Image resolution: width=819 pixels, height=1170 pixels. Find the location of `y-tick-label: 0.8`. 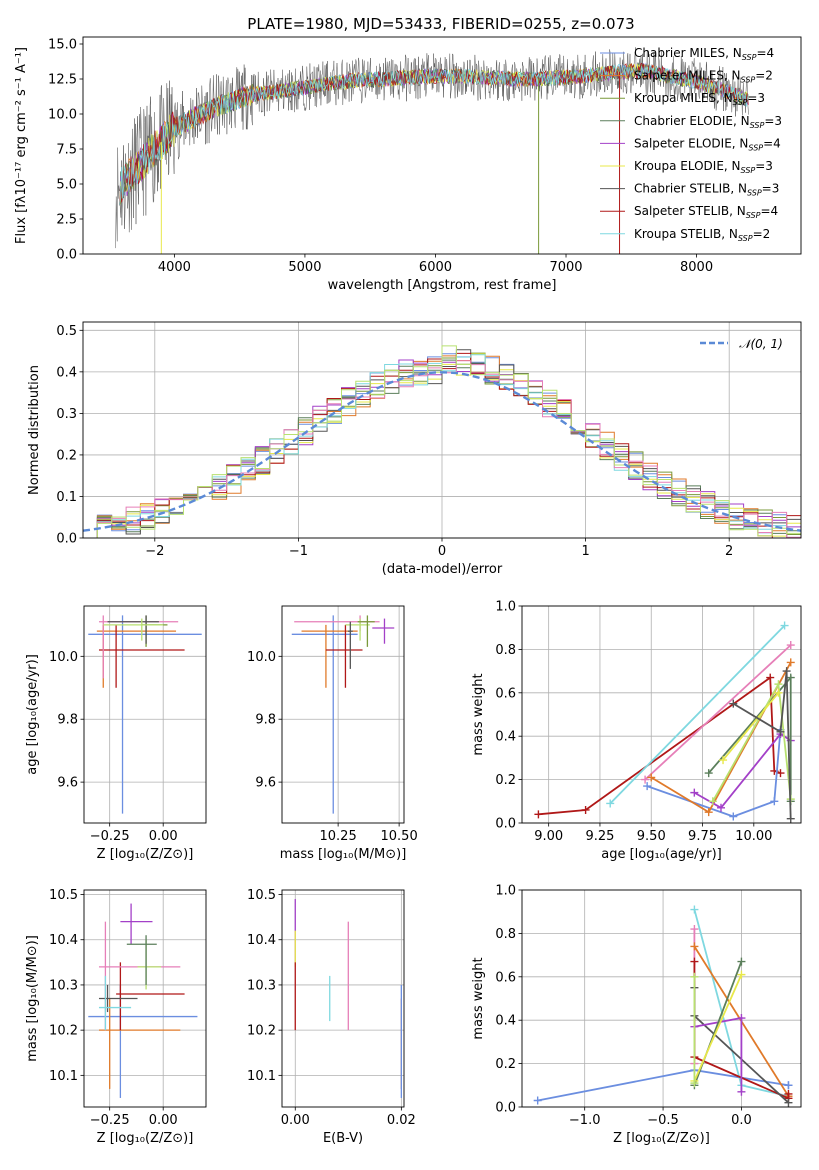

y-tick-label: 0.8 is located at coordinates (505, 934).